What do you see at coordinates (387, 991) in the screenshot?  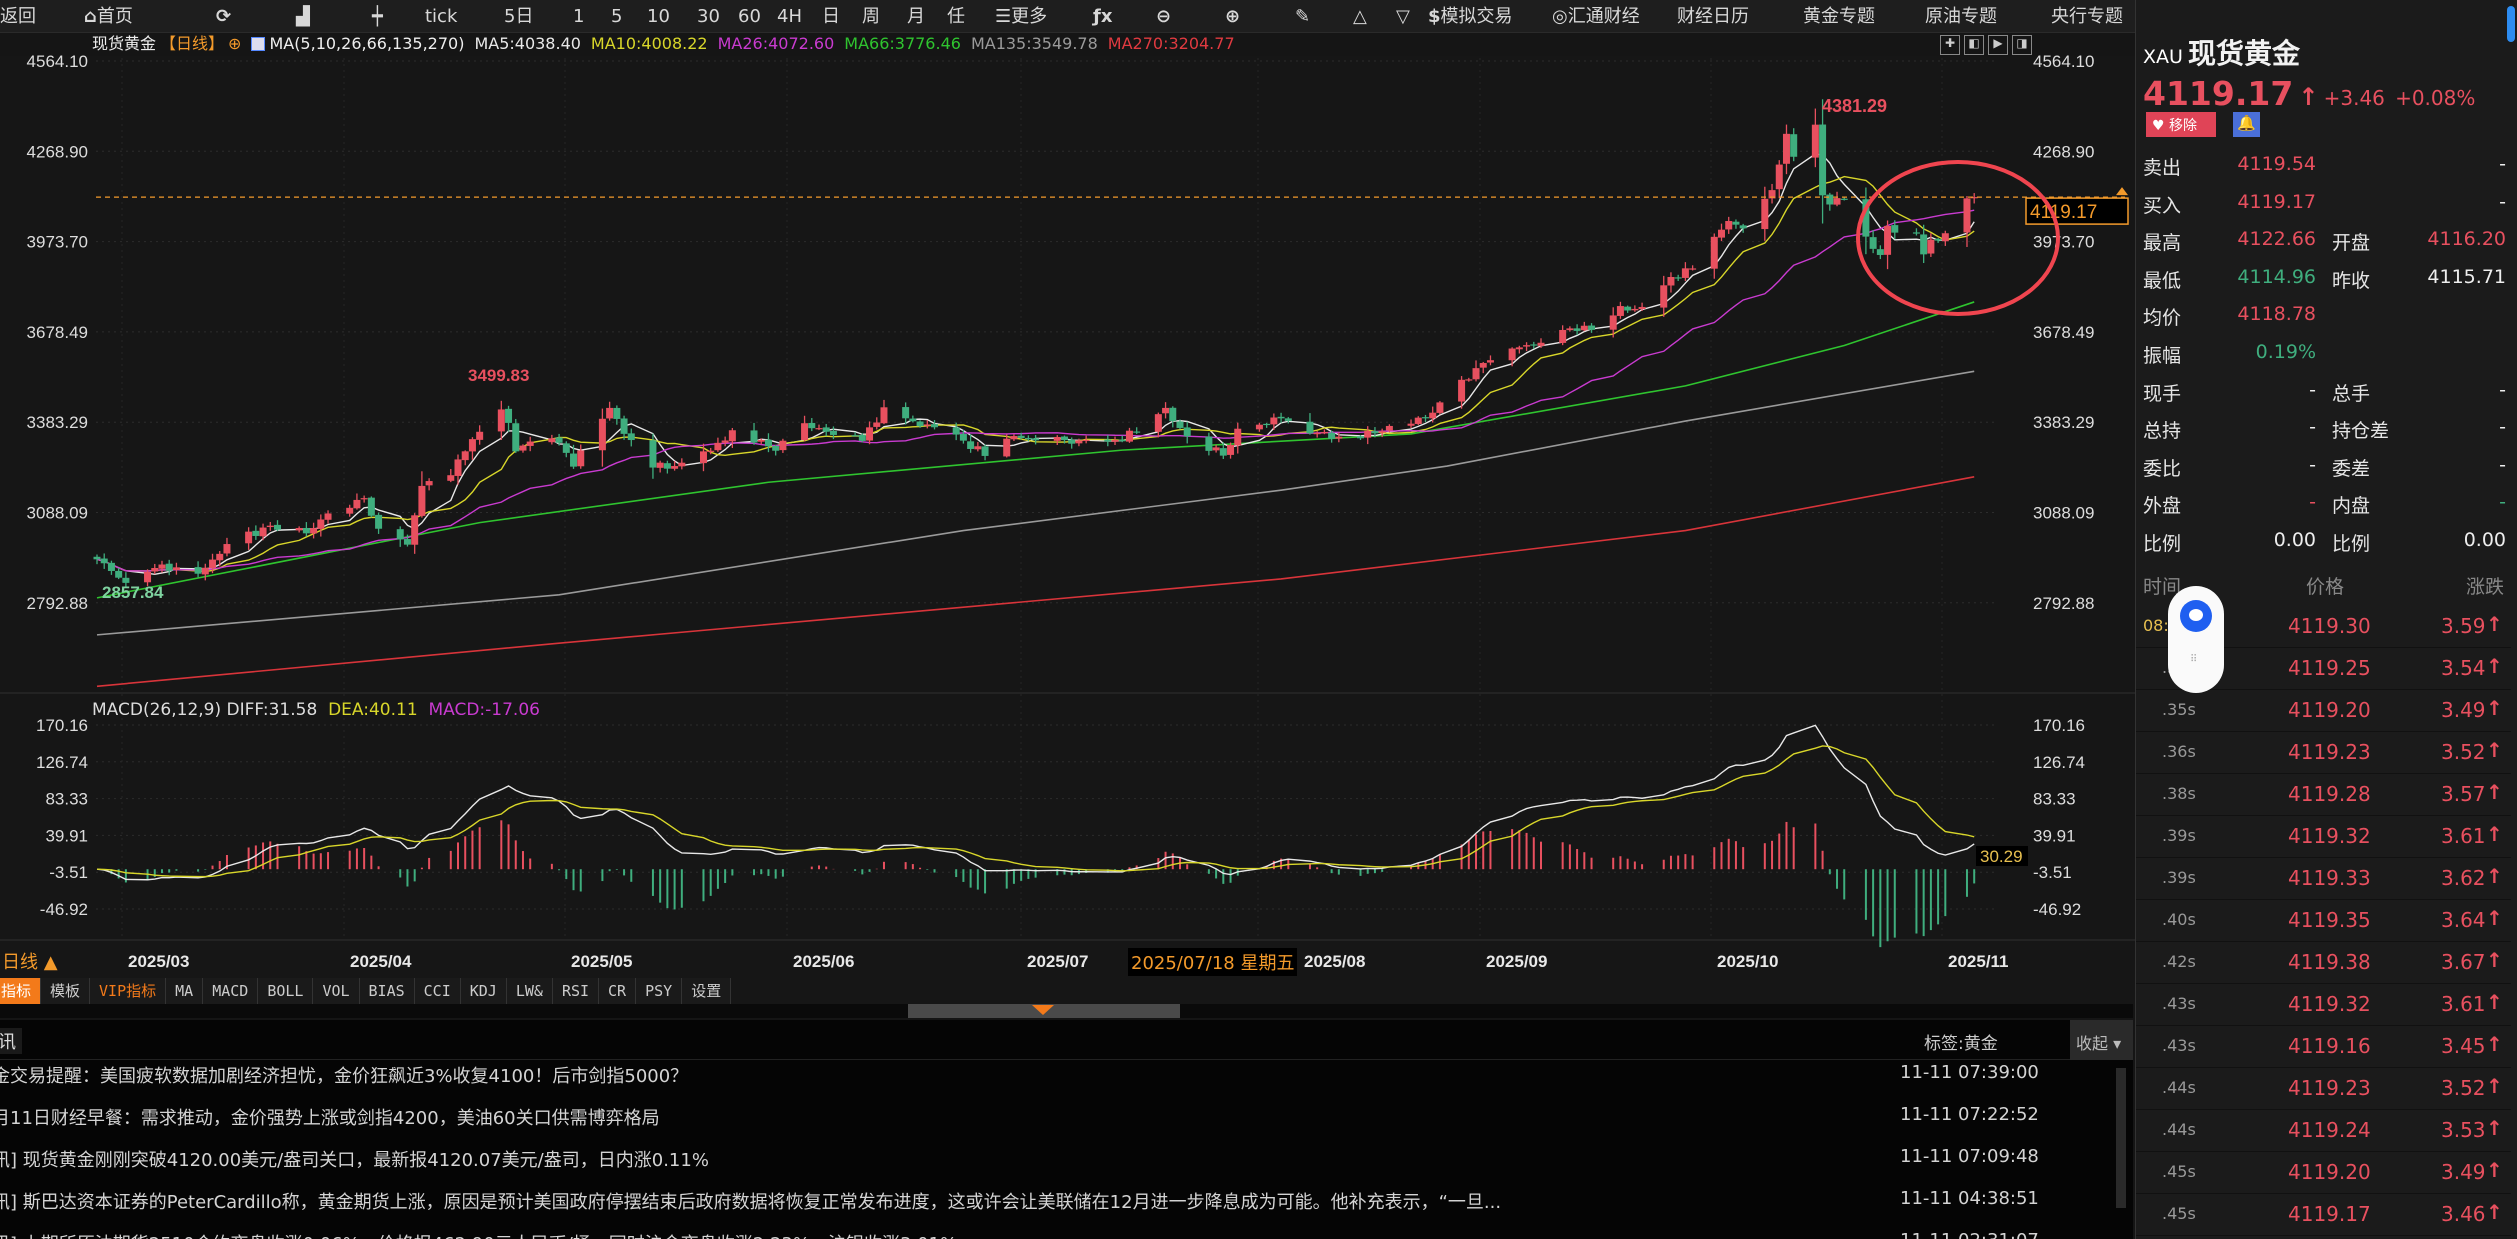 I see `indicator-tab: BIAS` at bounding box center [387, 991].